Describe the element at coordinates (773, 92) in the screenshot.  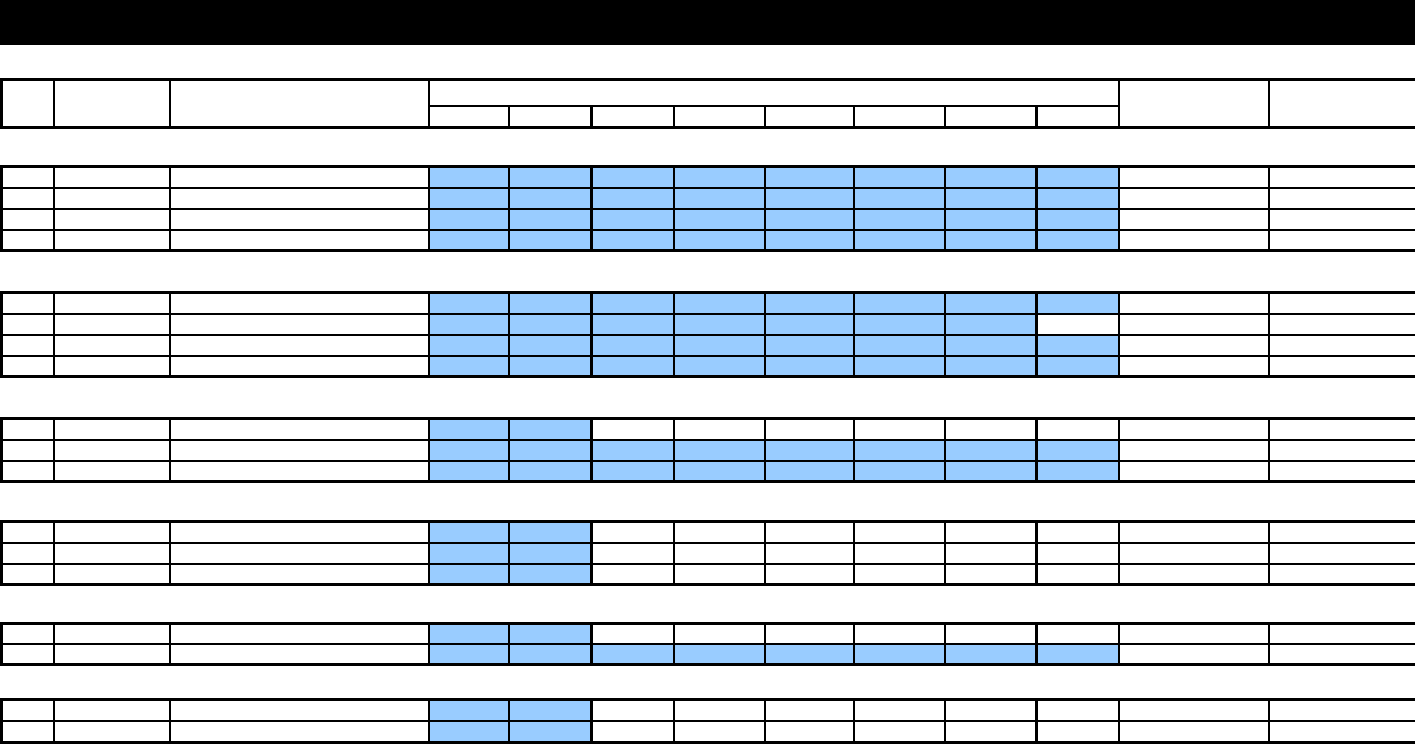
I see `header-gantt-period-group` at that location.